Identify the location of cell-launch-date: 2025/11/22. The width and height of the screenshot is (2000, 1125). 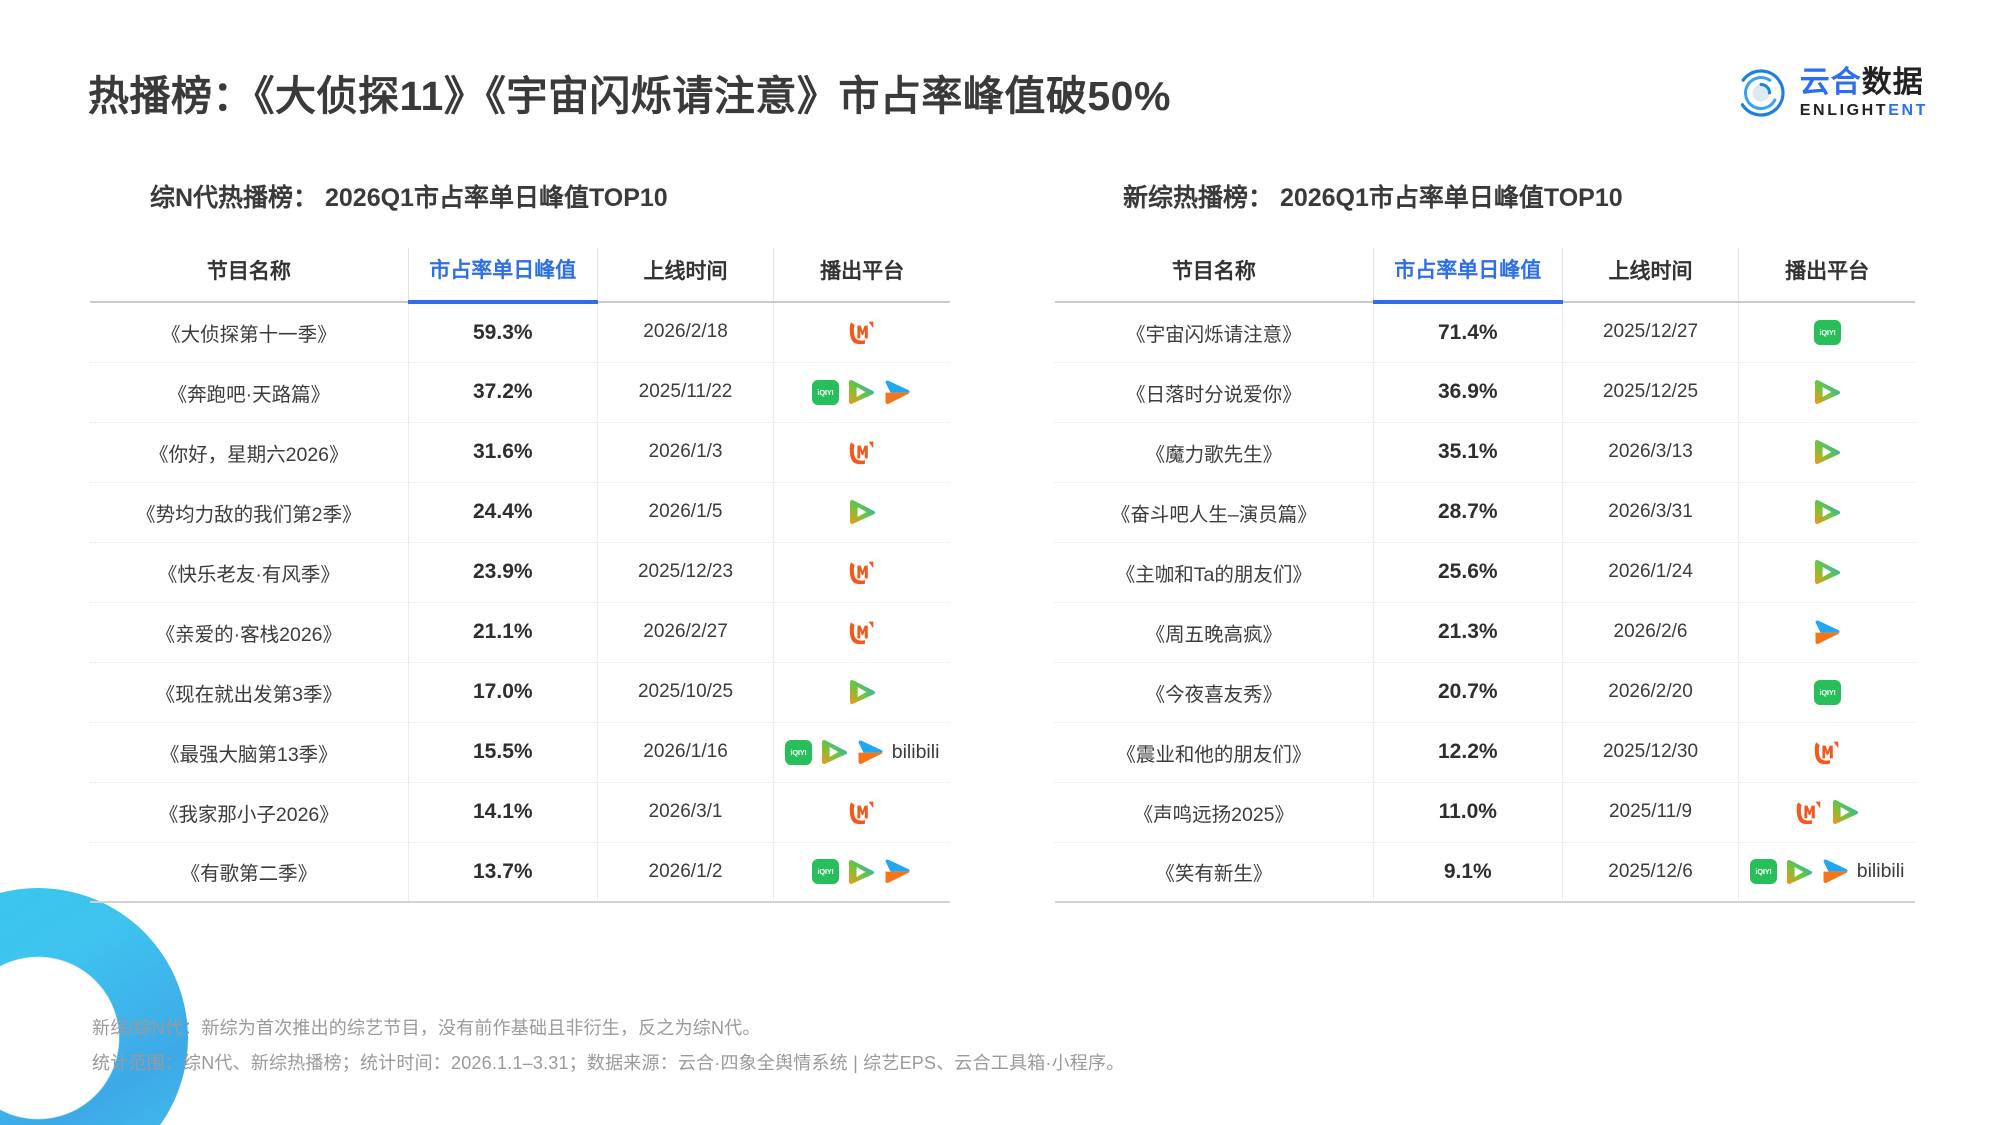
(686, 392).